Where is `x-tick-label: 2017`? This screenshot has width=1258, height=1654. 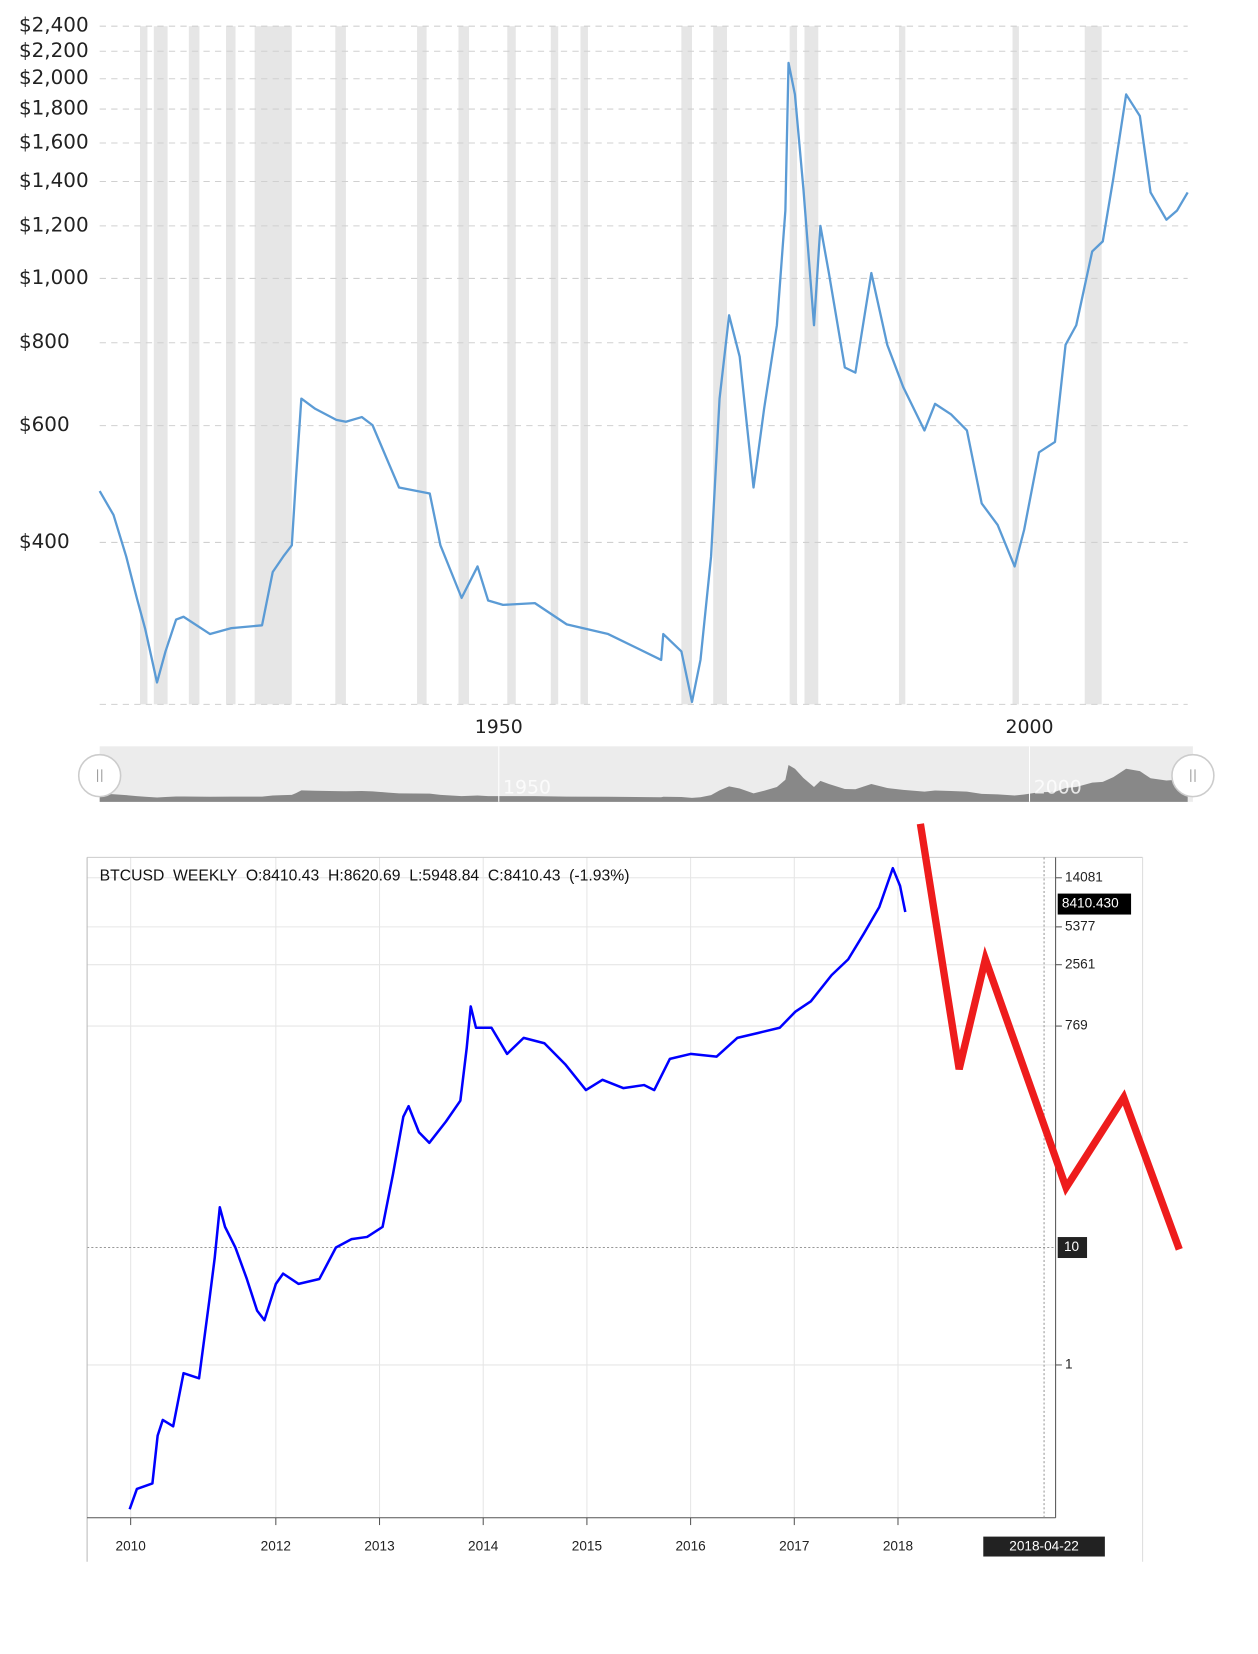
x-tick-label: 2017 is located at coordinates (794, 1546).